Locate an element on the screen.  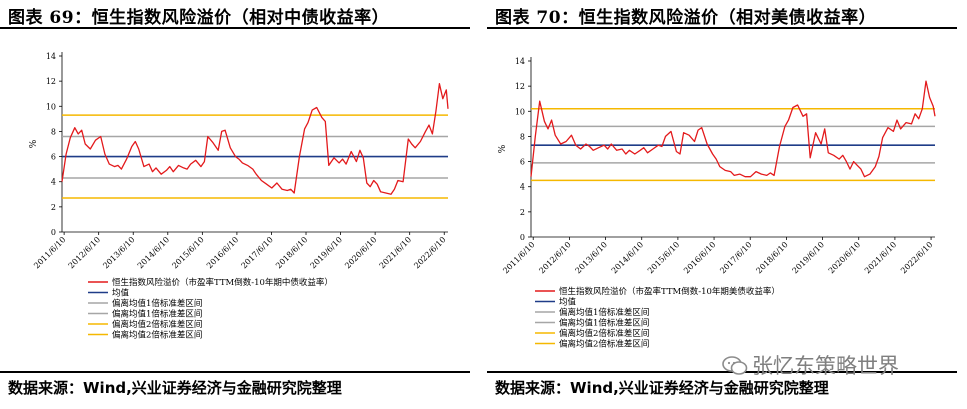
watermark: 张忆东策略世界 is located at coordinates (810, 365).